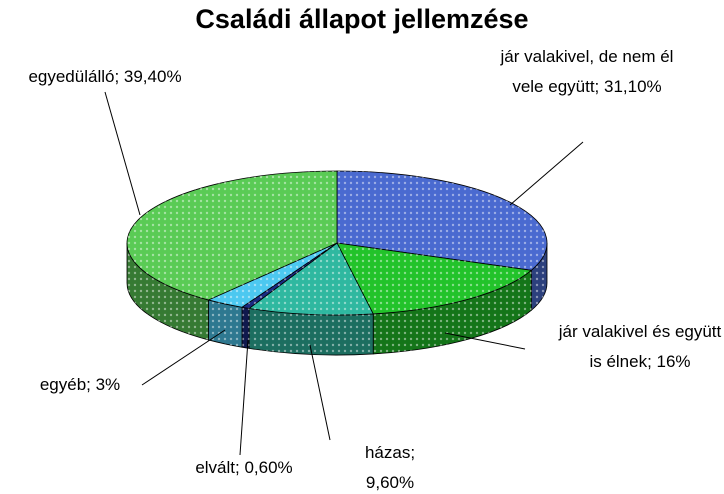  I want to click on chart-title: Családi állapot jellemzése, so click(362, 19).